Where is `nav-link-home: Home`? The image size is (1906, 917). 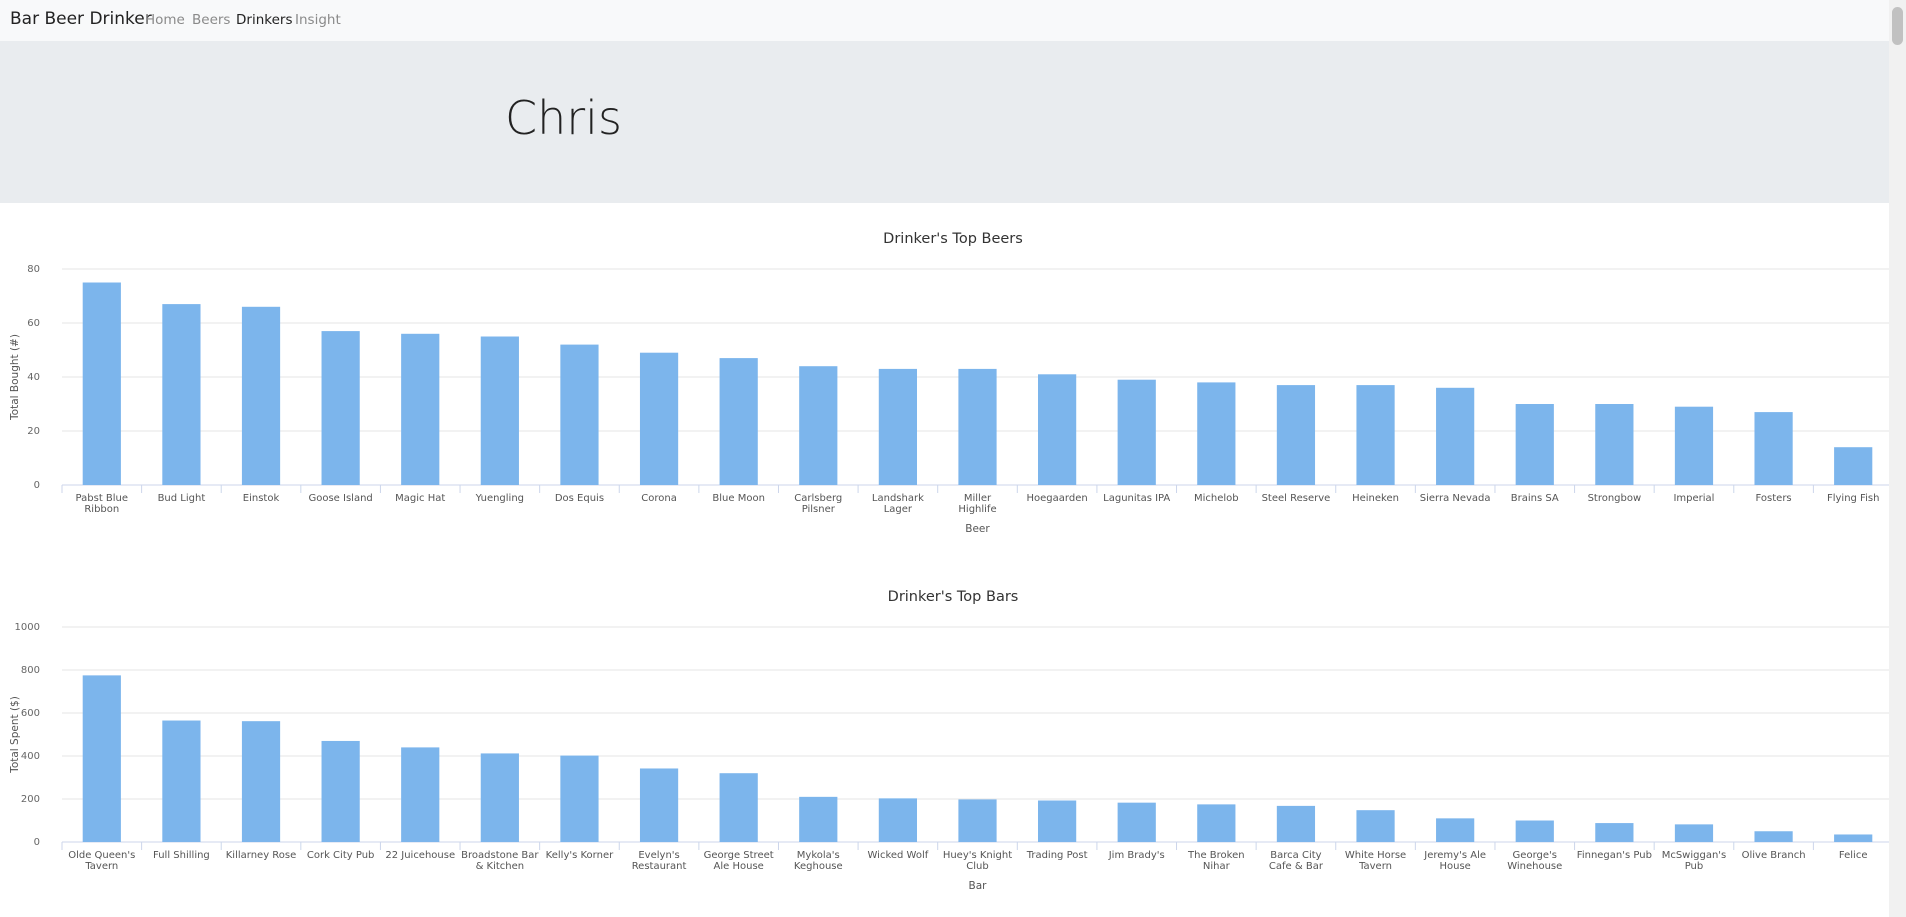 nav-link-home: Home is located at coordinates (165, 20).